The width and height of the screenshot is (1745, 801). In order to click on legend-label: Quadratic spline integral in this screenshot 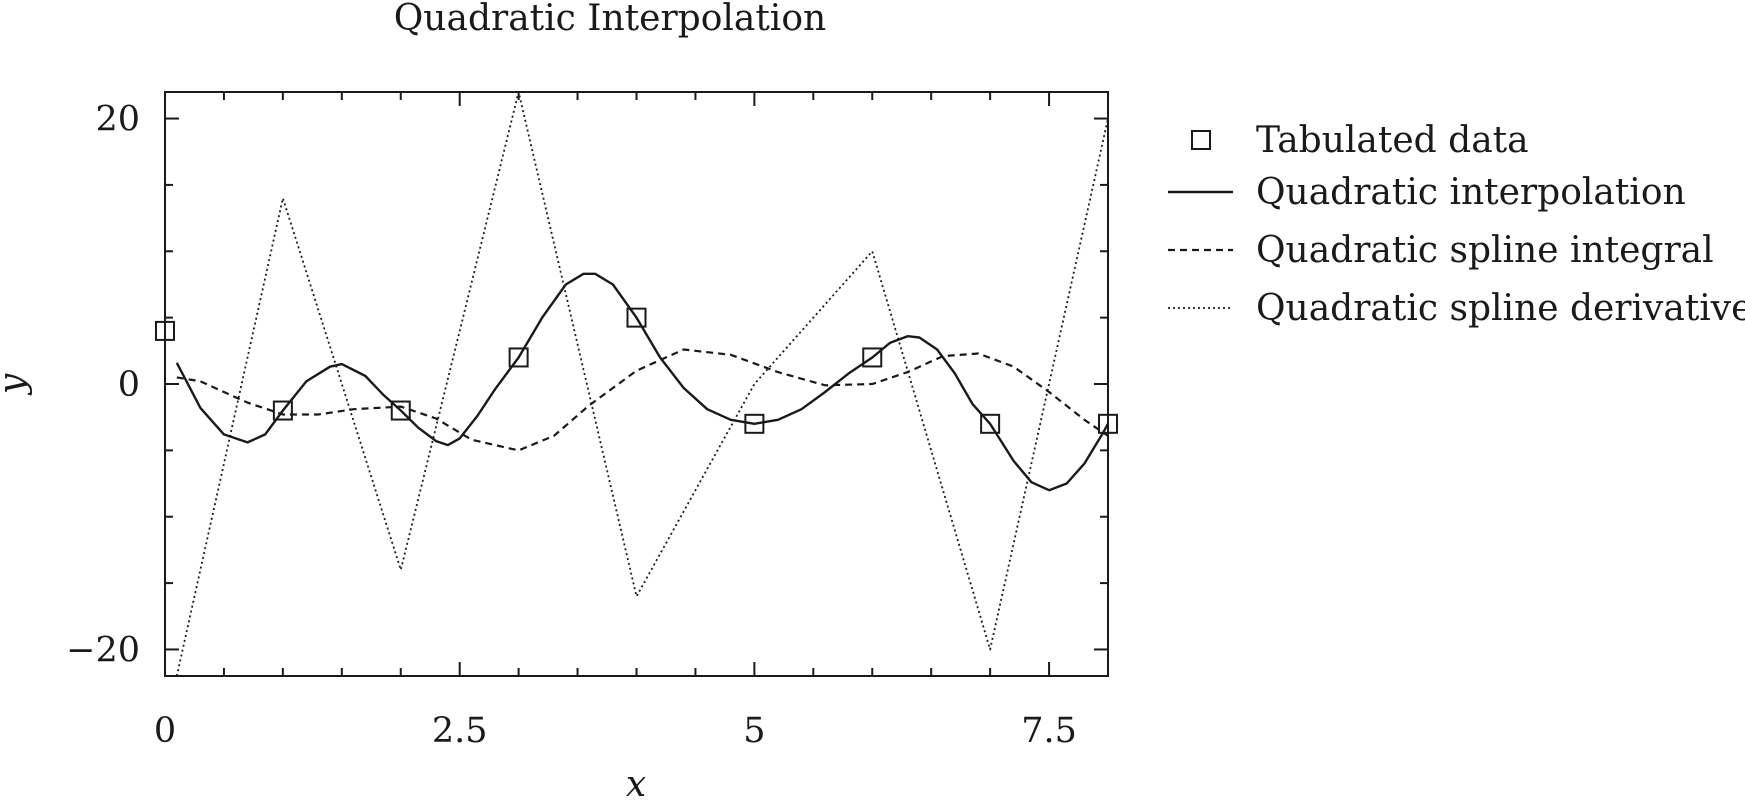, I will do `click(1485, 250)`.